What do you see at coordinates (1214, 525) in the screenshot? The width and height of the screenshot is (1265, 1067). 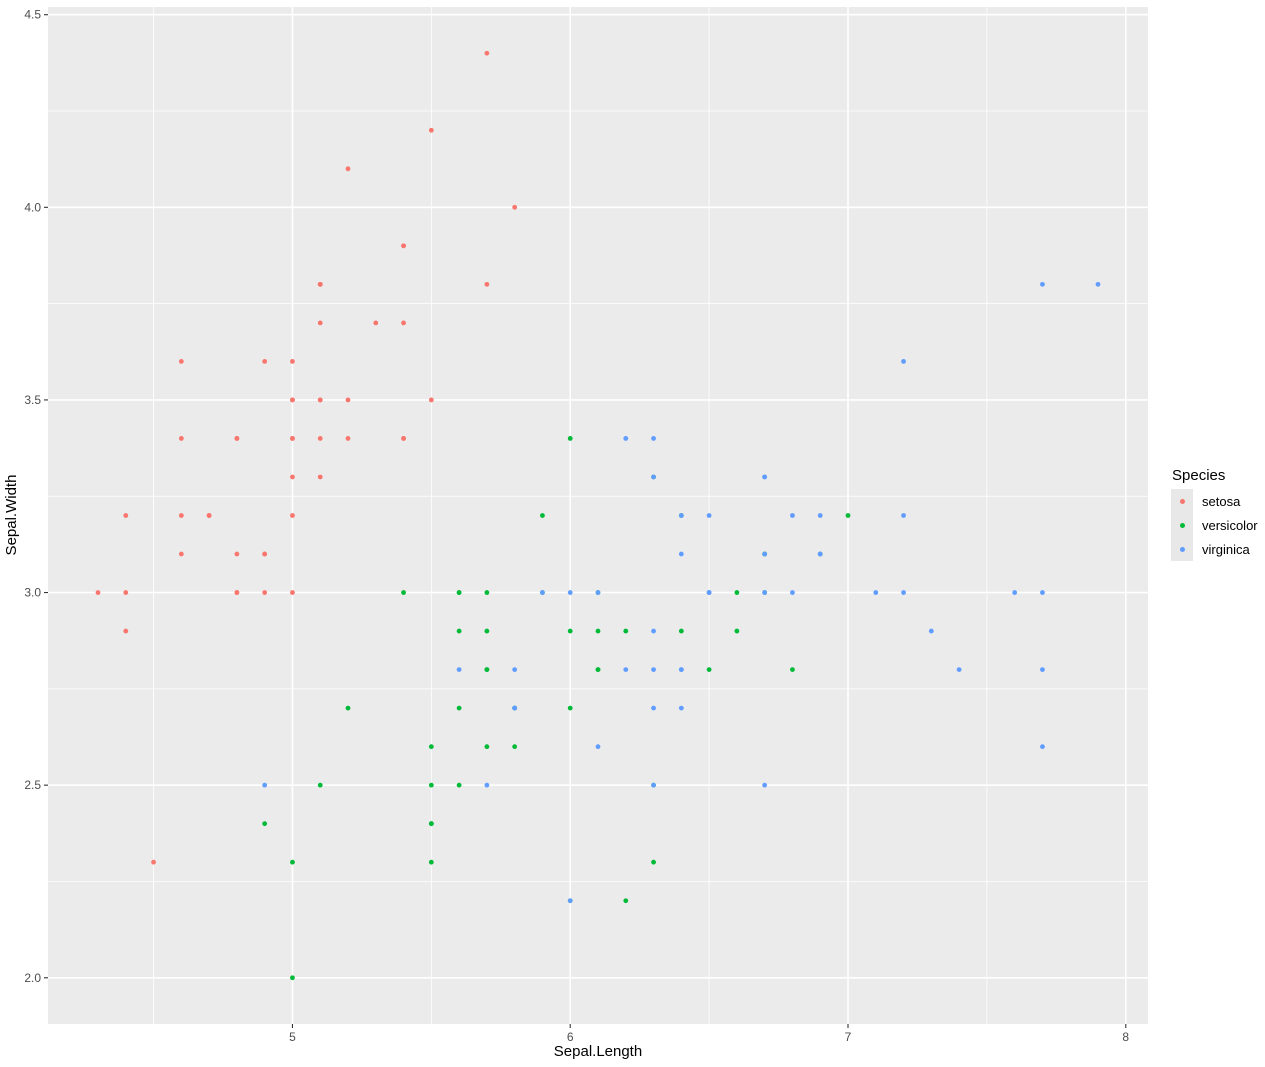 I see `legend-item-versicolor: versicolor` at bounding box center [1214, 525].